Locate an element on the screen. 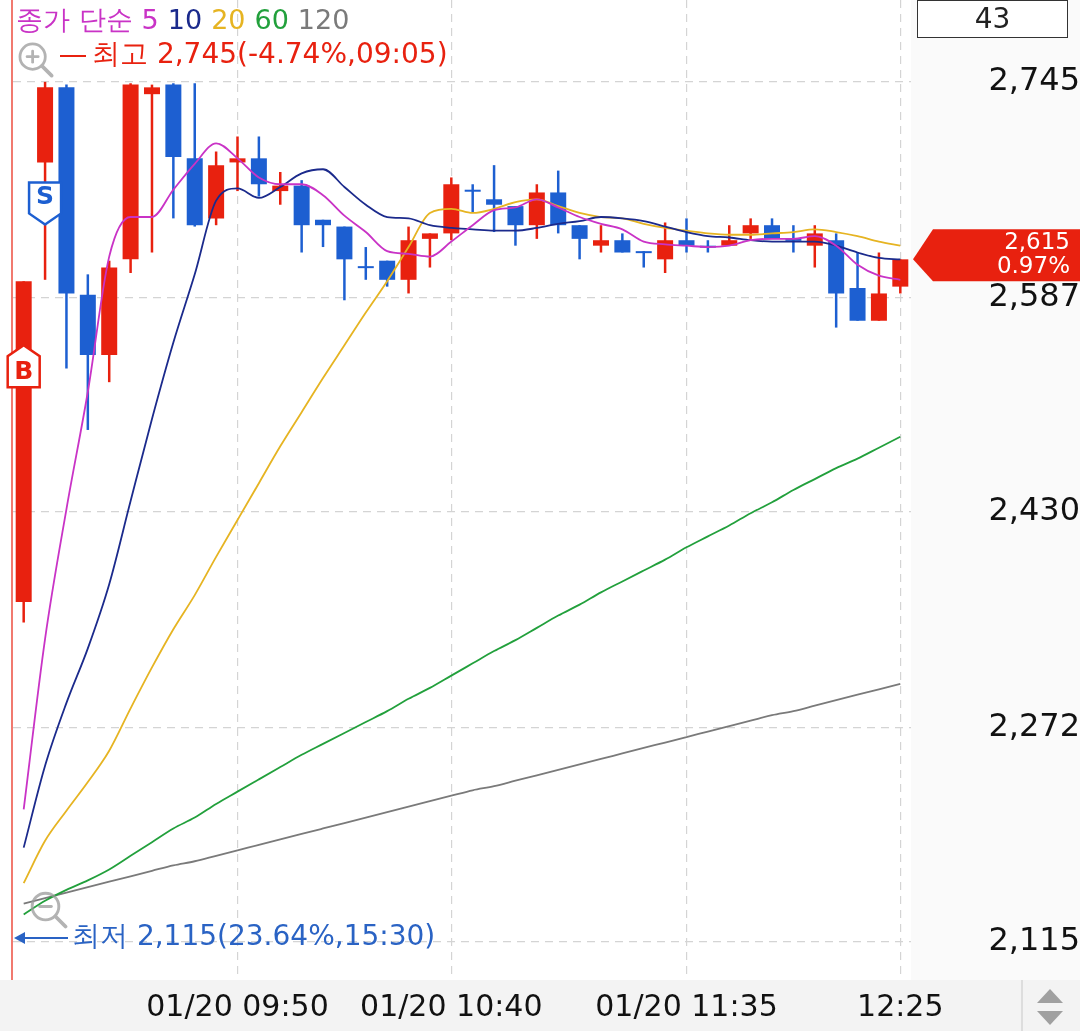  text: 20 is located at coordinates (228, 19).